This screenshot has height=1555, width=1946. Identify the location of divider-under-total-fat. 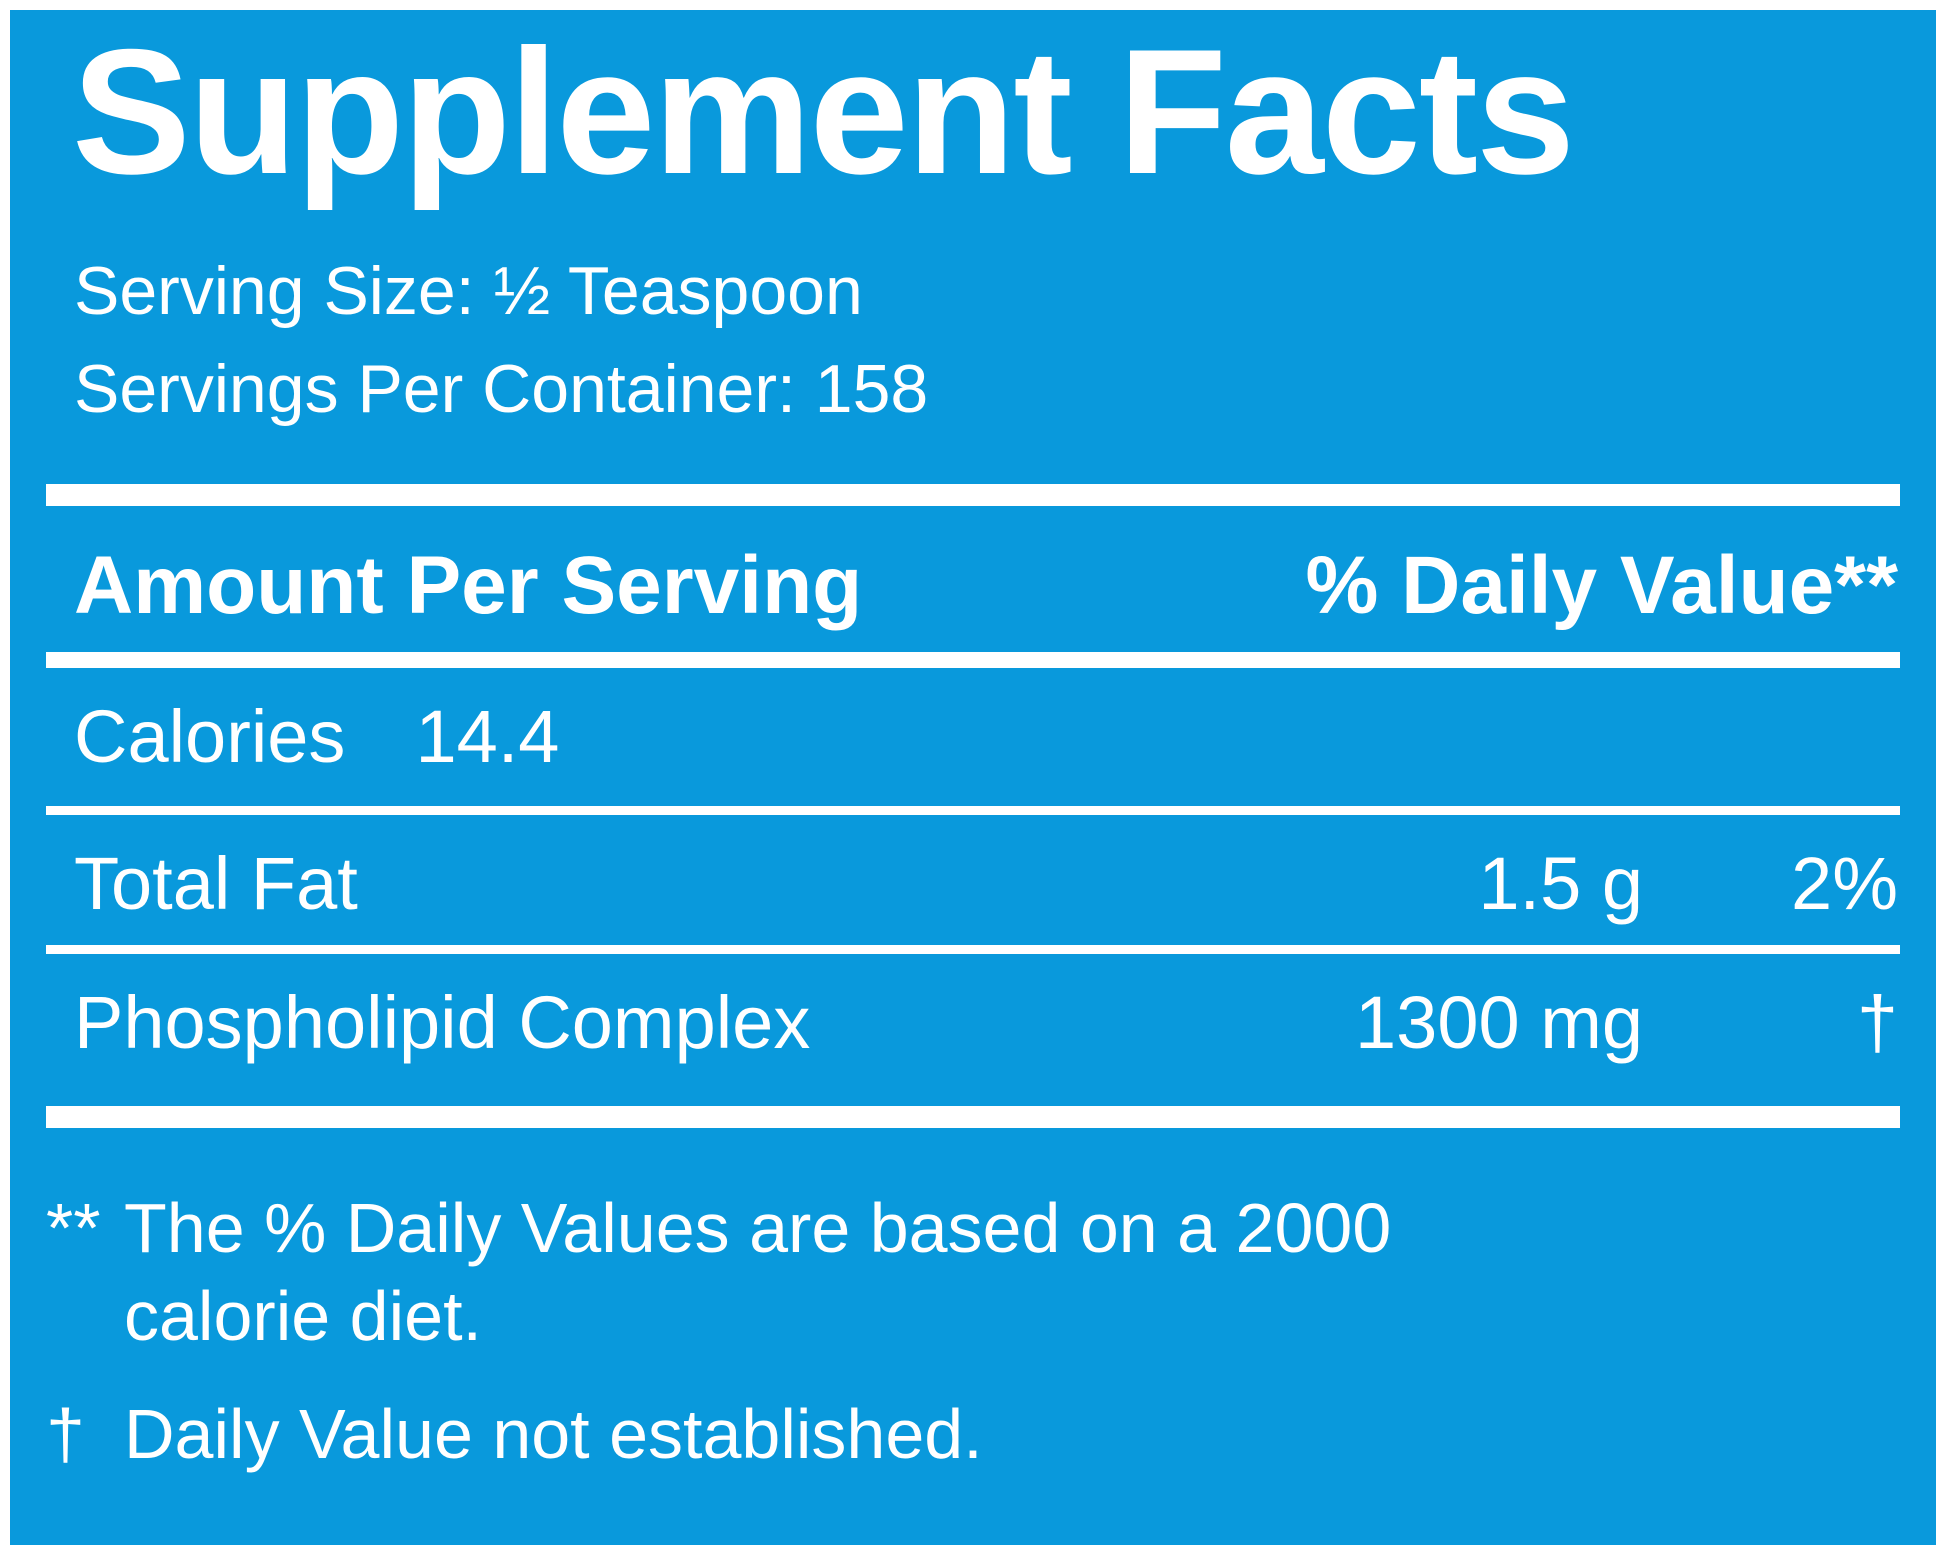
(973, 949).